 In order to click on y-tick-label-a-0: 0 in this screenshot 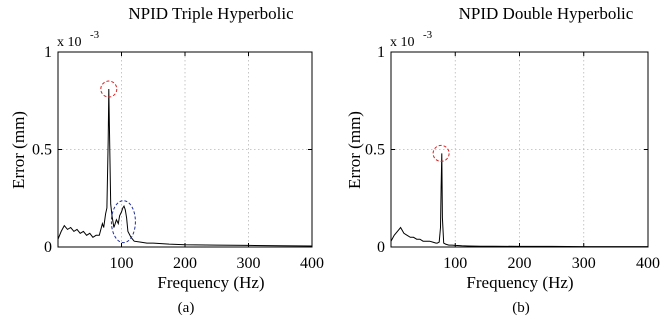, I will do `click(48, 247)`.